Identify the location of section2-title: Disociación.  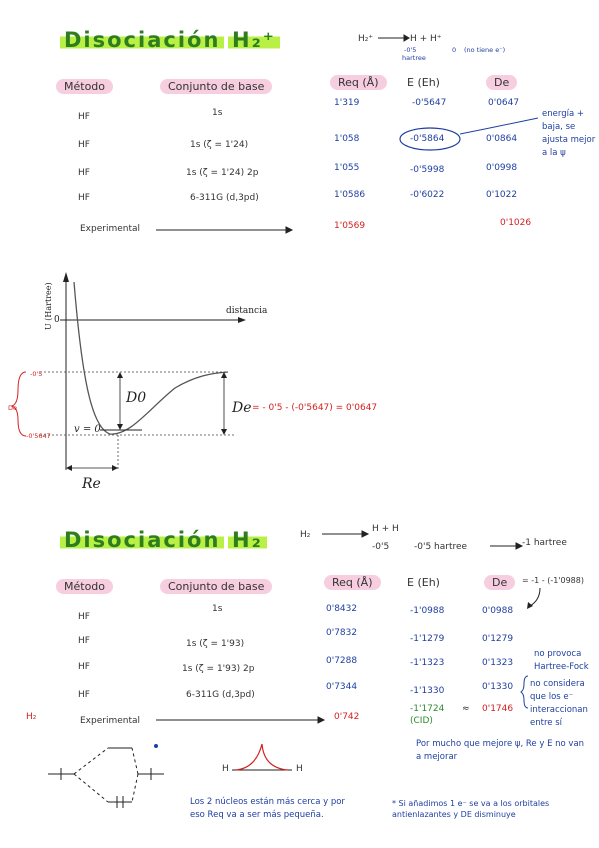
(142, 540).